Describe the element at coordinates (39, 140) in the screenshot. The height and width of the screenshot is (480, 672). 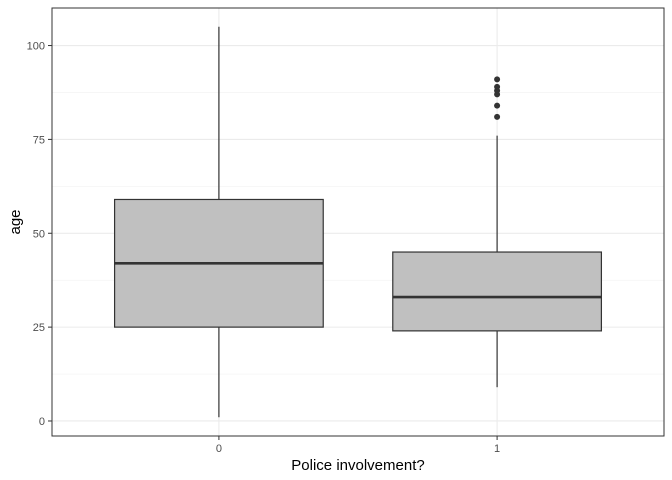
I see `y-tick-label: 75` at that location.